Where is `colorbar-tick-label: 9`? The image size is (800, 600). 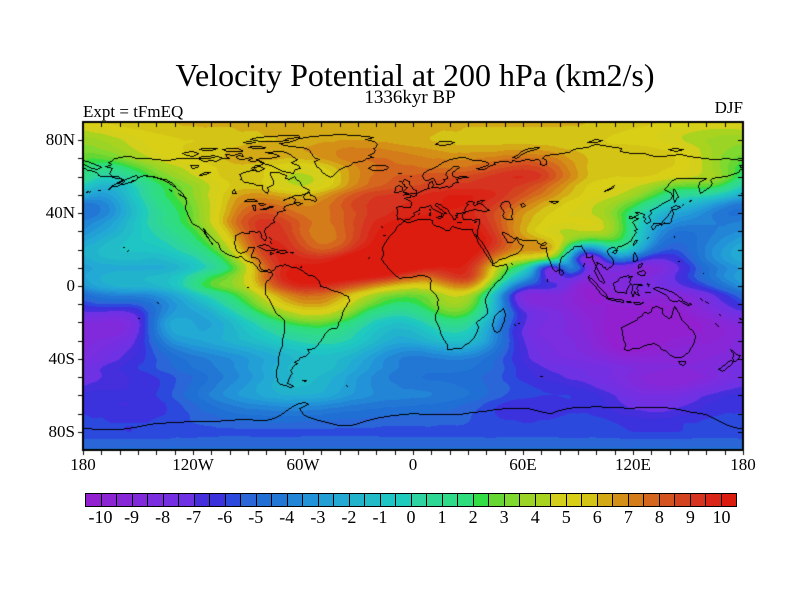
colorbar-tick-label: 9 is located at coordinates (690, 517).